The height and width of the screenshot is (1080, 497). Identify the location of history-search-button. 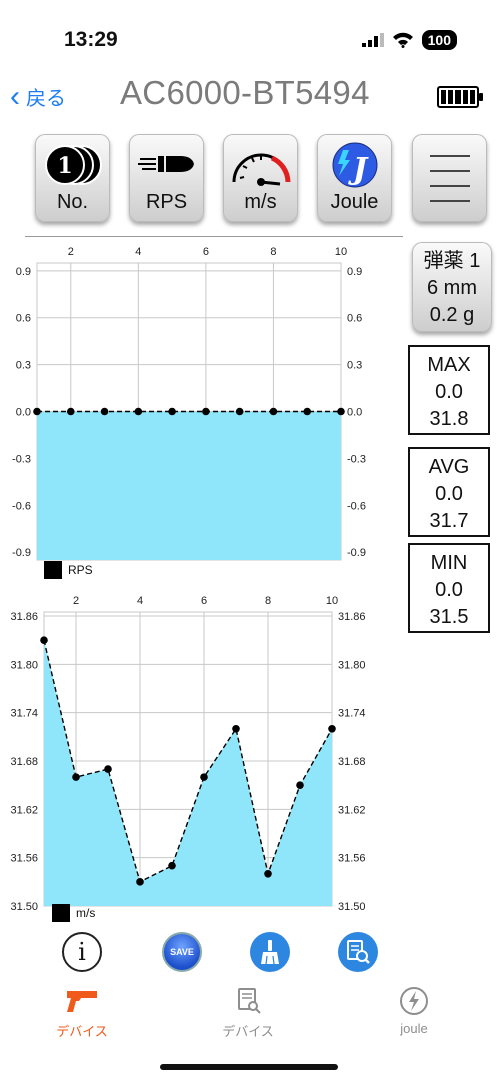
(358, 952).